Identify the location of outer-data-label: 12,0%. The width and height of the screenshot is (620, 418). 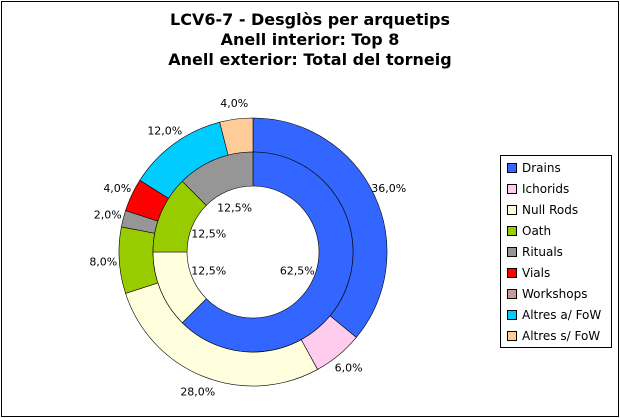
(164, 131).